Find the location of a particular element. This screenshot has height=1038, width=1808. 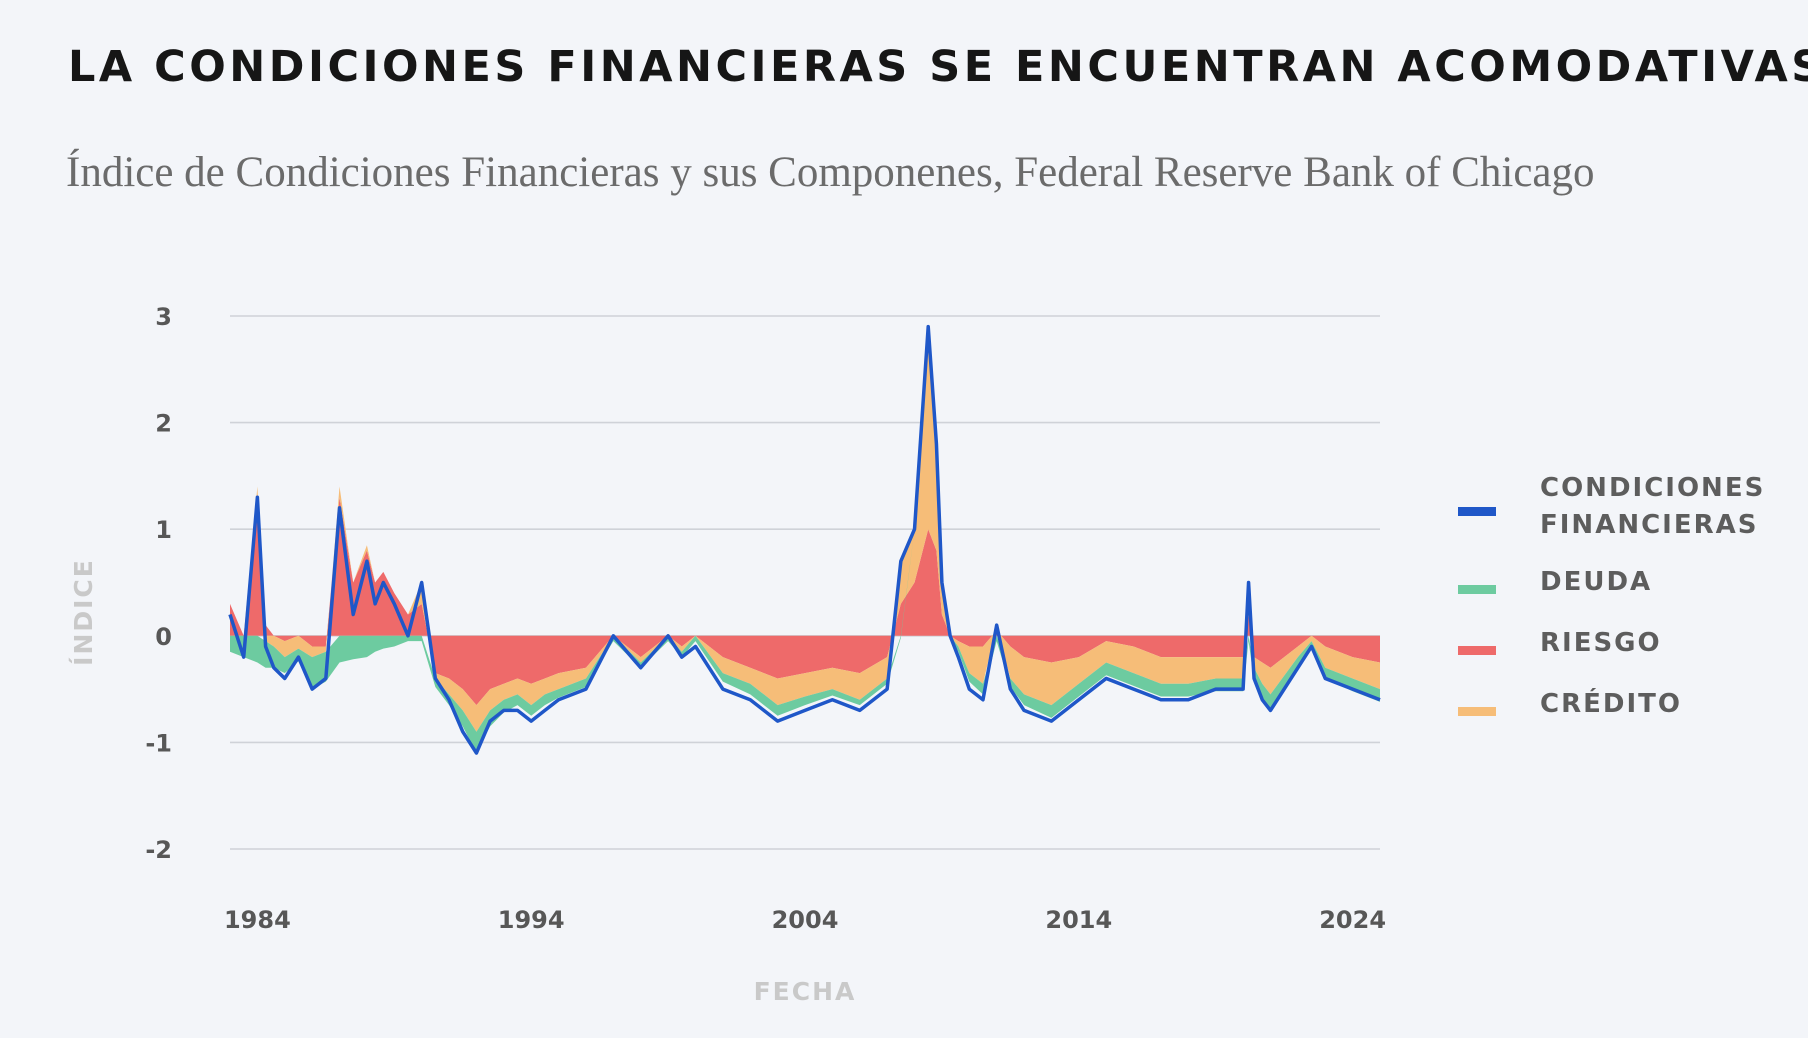

legend-swatch-riesgo is located at coordinates (1477, 650).